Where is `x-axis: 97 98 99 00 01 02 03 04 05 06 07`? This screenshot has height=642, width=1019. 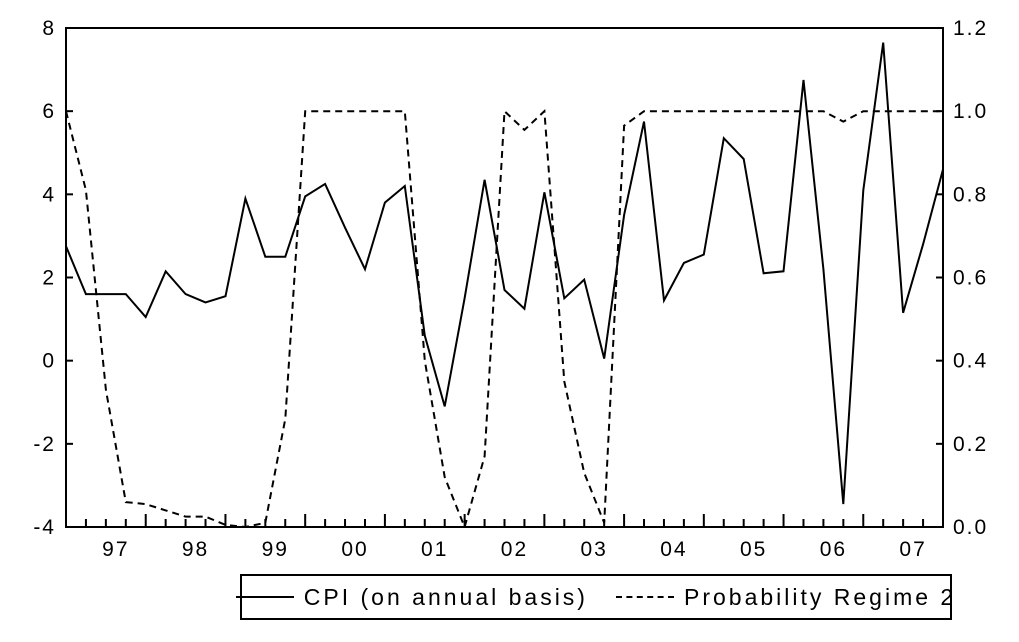
x-axis: 97 98 99 00 01 02 03 04 05 06 07 is located at coordinates (504, 537).